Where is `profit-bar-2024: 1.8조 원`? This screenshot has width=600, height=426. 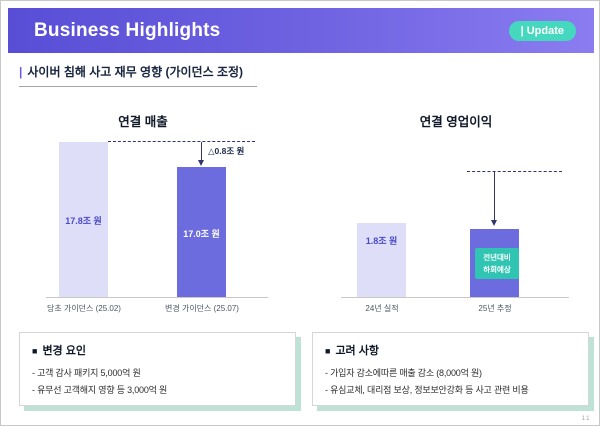 profit-bar-2024: 1.8조 원 is located at coordinates (381, 260).